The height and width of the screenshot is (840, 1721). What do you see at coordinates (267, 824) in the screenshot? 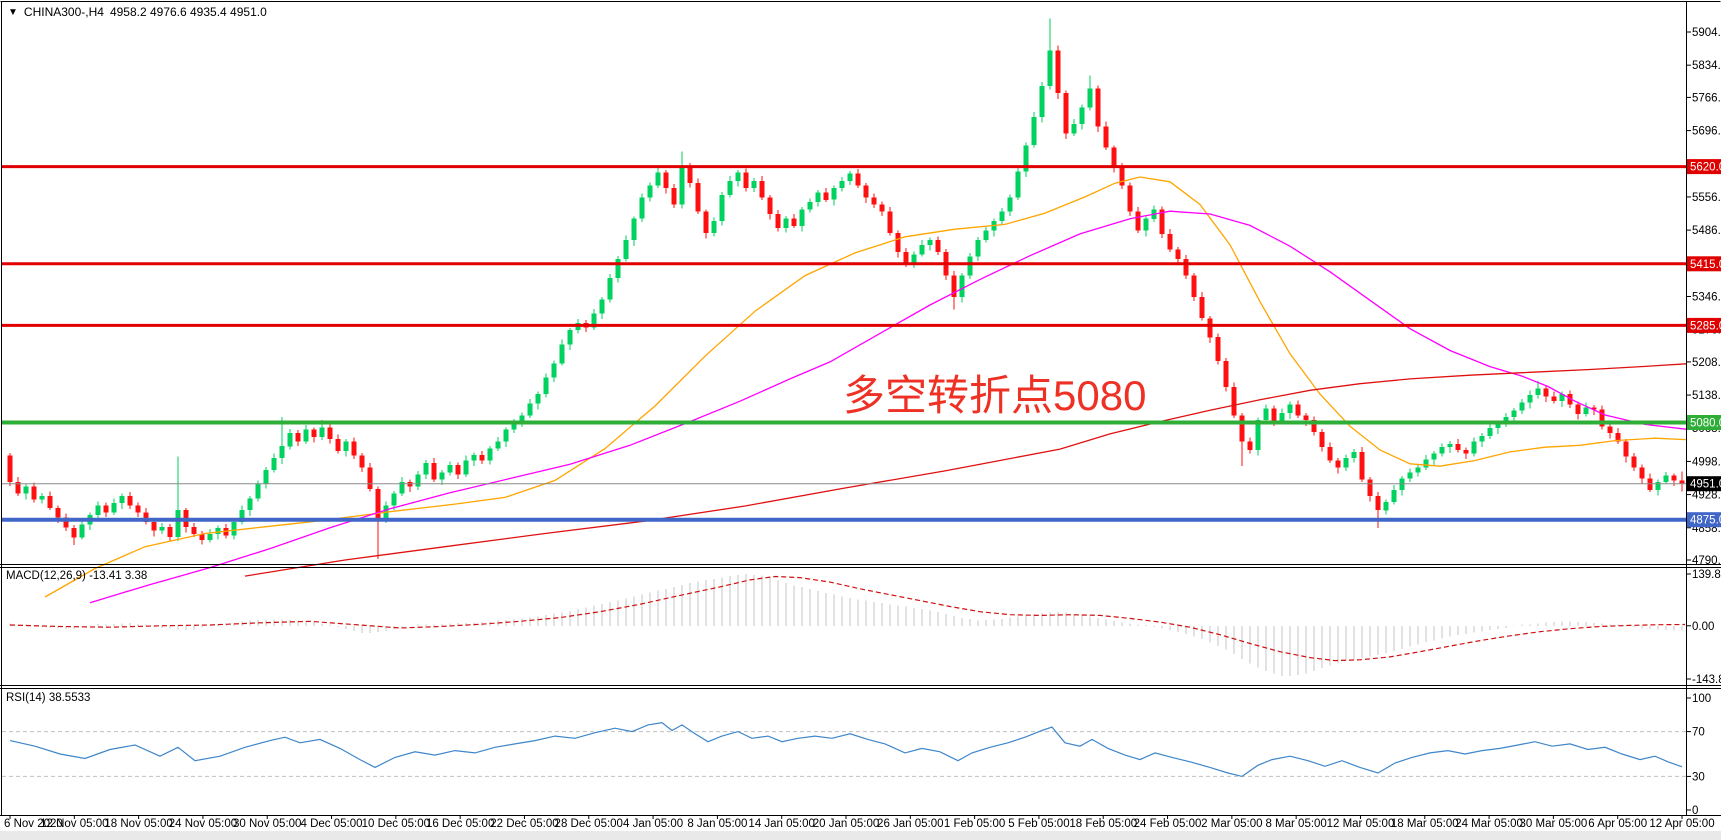
I see `date-label: 30 Nov 05:00` at bounding box center [267, 824].